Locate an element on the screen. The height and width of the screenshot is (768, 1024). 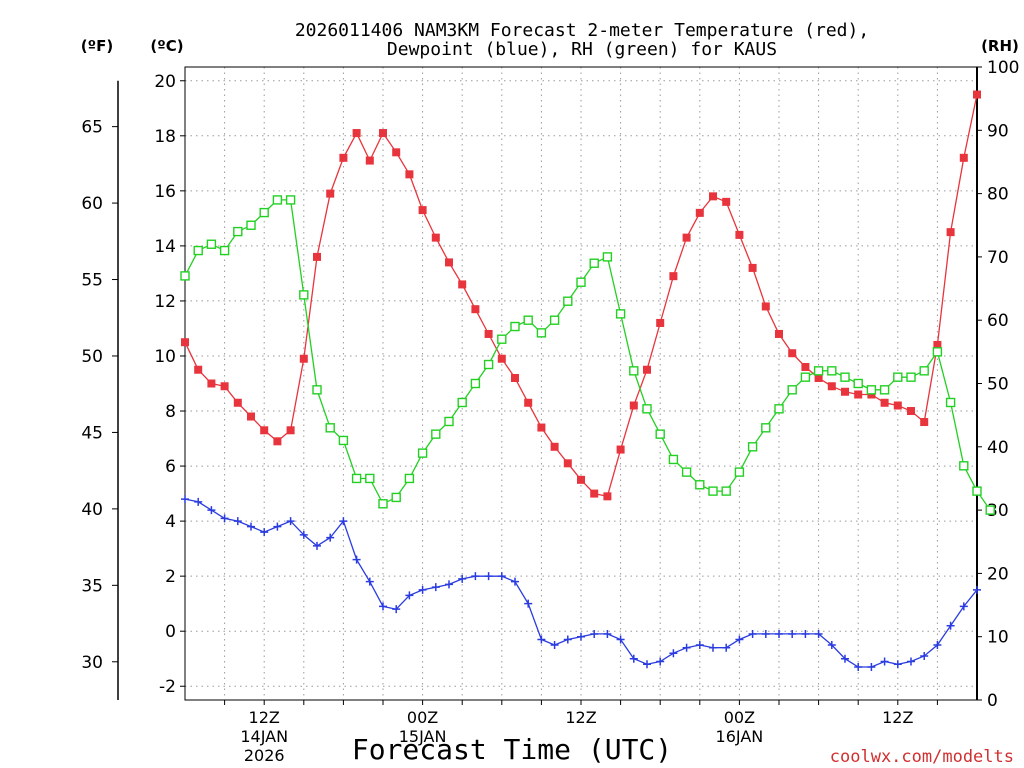
celsius-tick-label: 10 is located at coordinates (165, 357).